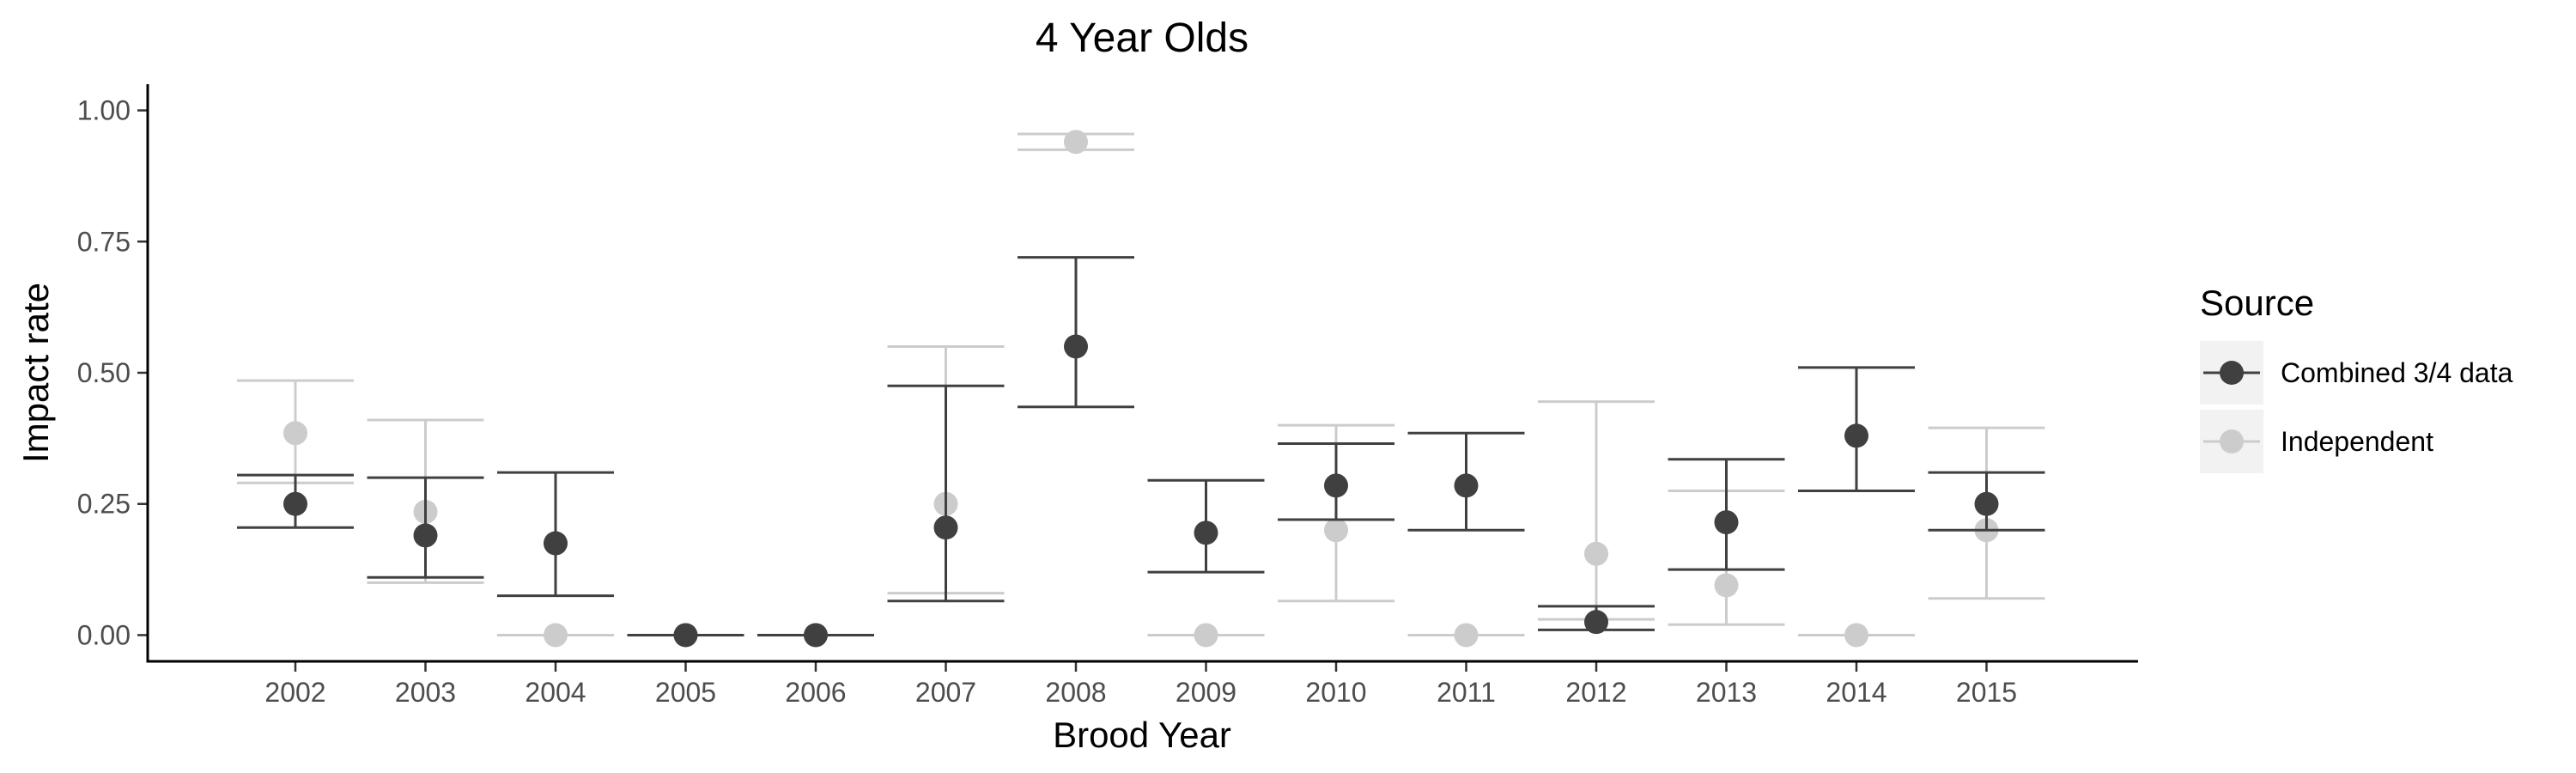 The height and width of the screenshot is (773, 2576). Describe the element at coordinates (1075, 692) in the screenshot. I see `x-tick-label: 2008` at that location.